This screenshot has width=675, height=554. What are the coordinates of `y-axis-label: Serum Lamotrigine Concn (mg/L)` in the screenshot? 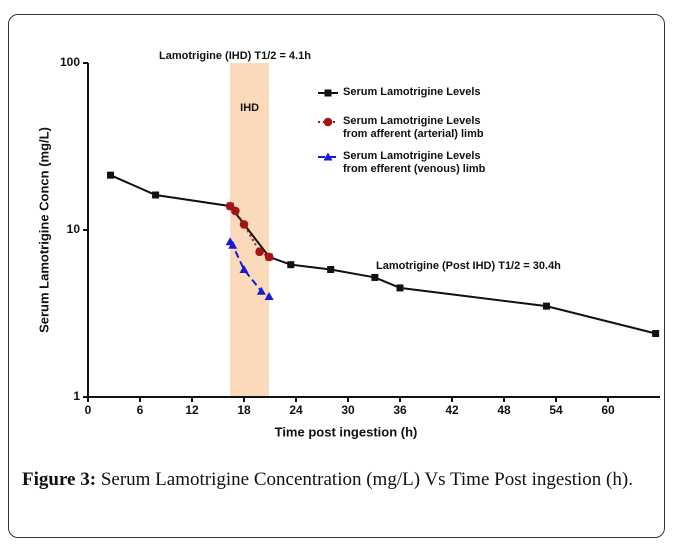 It's located at (43, 230).